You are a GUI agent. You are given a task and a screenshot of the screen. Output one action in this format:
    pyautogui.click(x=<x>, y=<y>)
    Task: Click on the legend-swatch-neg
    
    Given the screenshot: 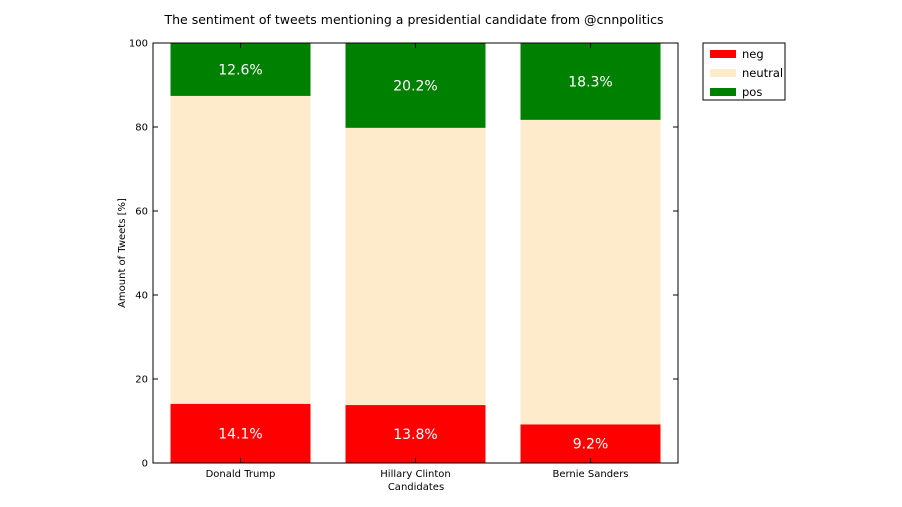 What is the action you would take?
    pyautogui.click(x=723, y=54)
    